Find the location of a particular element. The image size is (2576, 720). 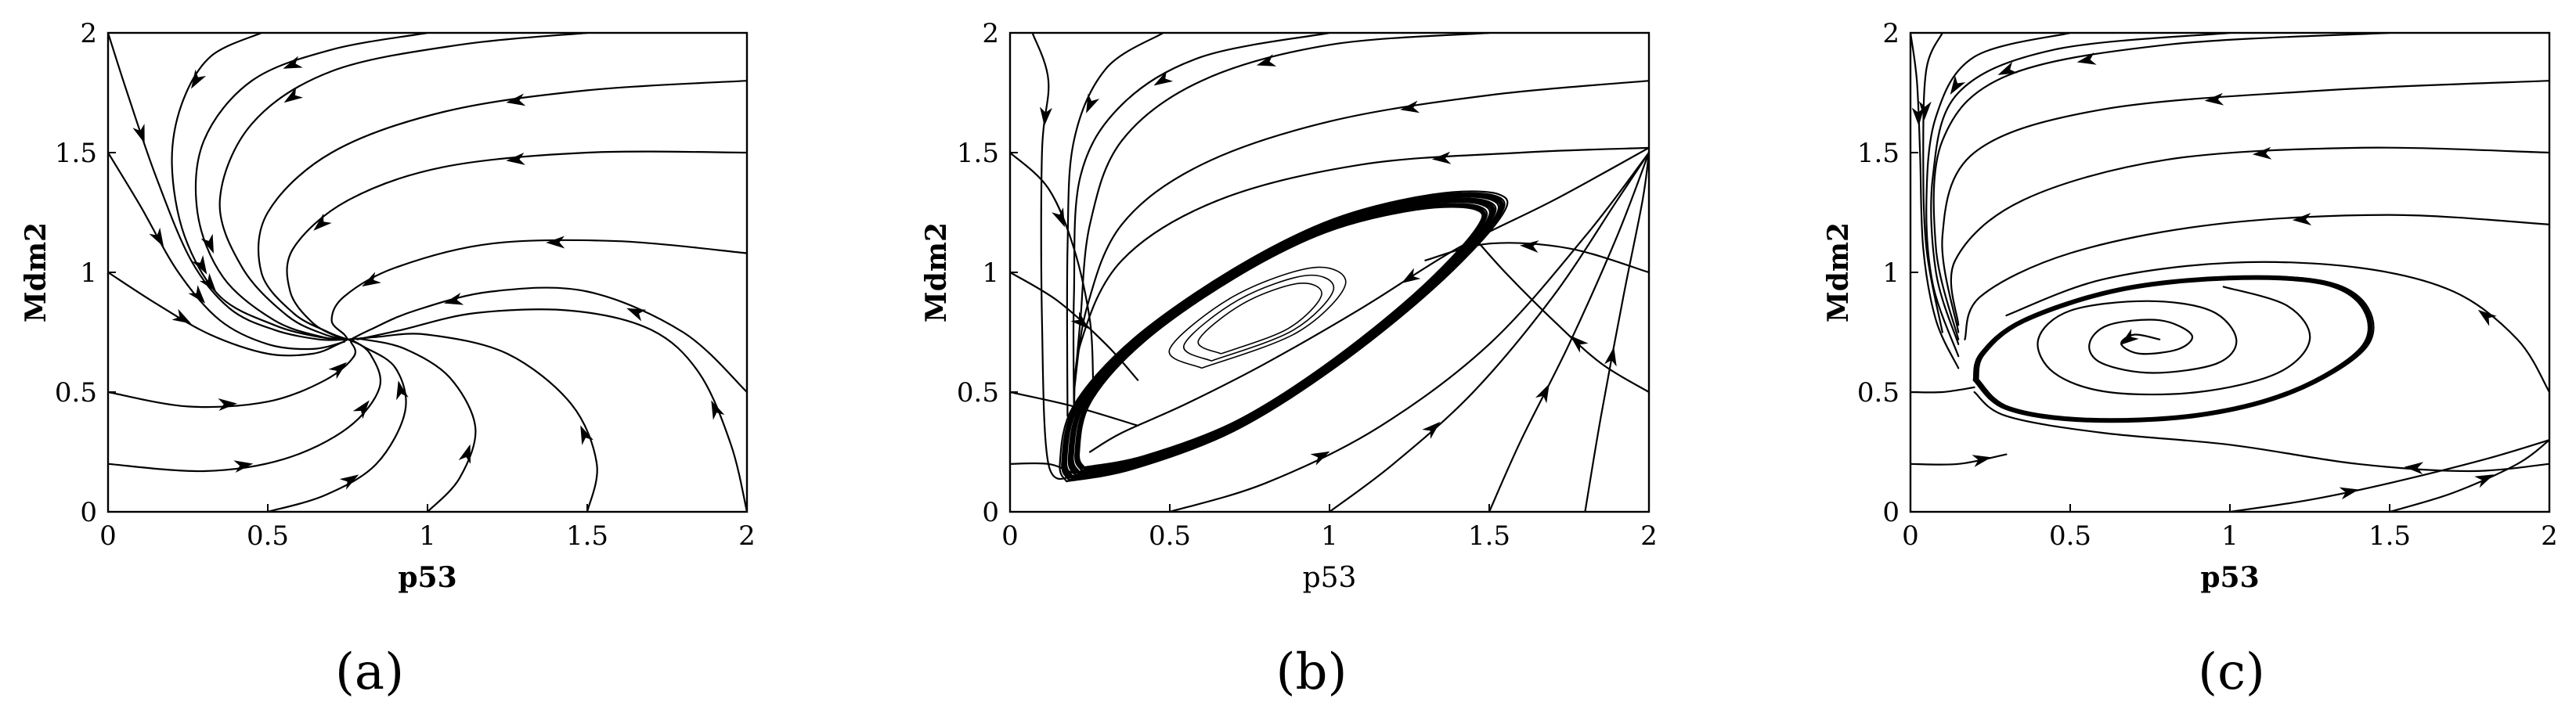

panel-label: (b) is located at coordinates (1312, 672).